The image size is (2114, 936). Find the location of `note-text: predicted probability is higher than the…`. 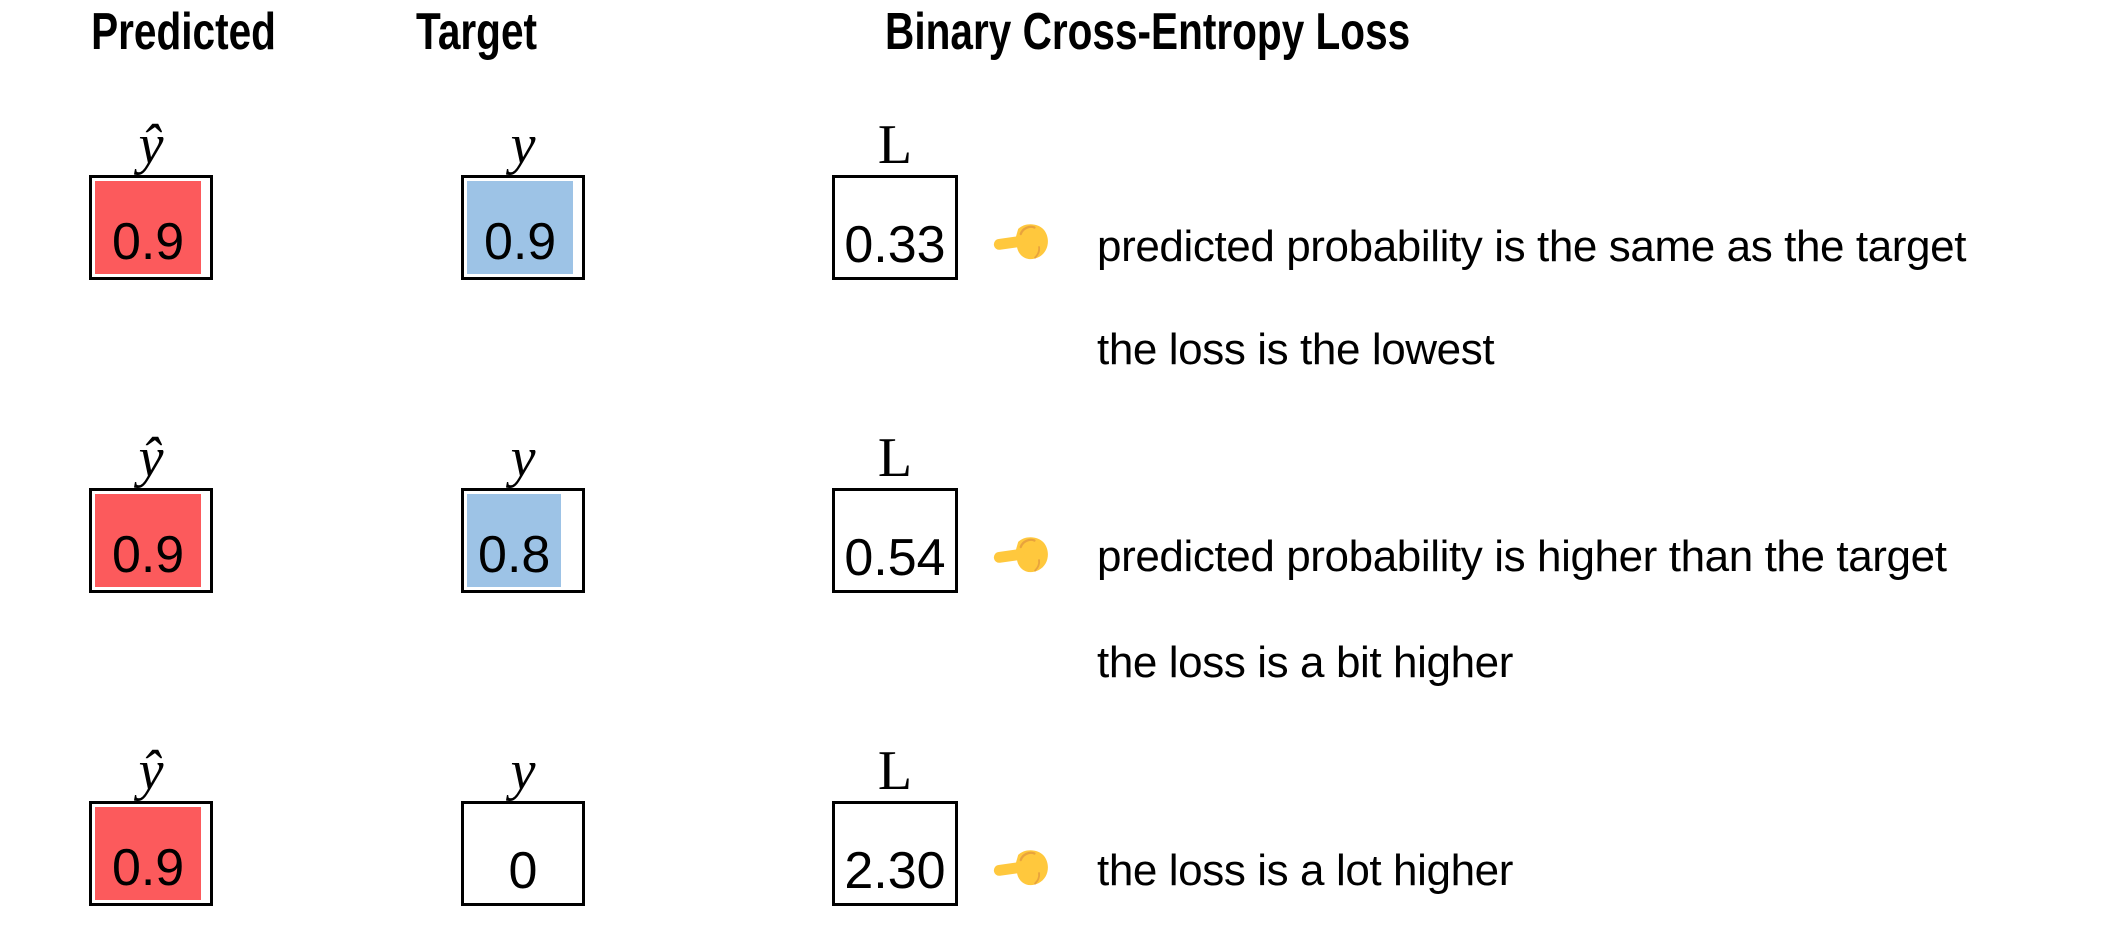

note-text: predicted probability is higher than the… is located at coordinates (1522, 556).